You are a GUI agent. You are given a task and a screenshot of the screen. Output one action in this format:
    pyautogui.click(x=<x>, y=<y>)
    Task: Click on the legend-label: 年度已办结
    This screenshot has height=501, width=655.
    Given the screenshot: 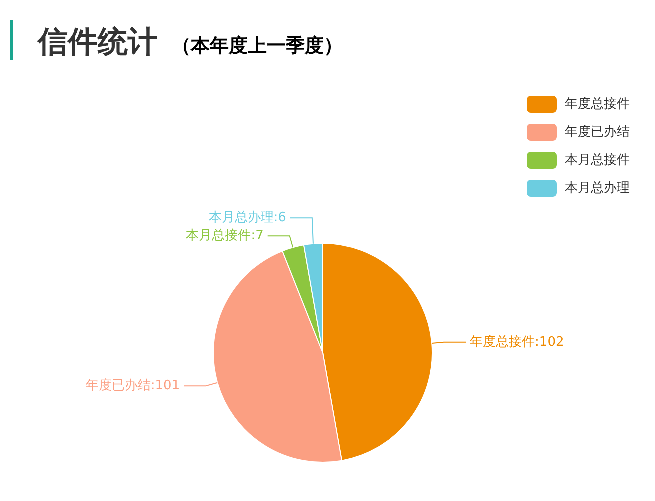 What is the action you would take?
    pyautogui.click(x=597, y=132)
    